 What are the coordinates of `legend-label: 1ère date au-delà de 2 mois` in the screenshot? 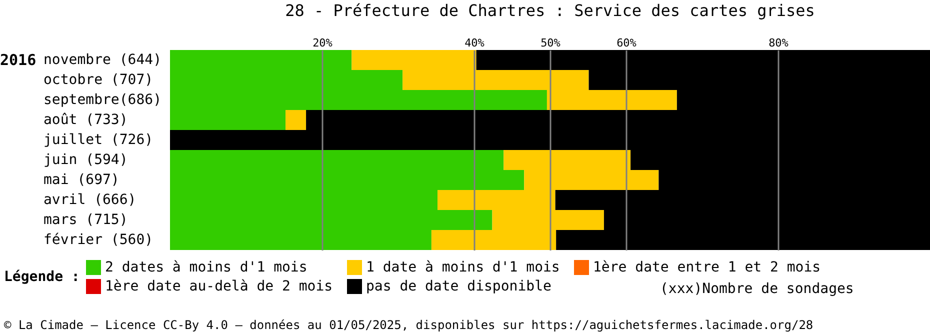 It's located at (219, 286).